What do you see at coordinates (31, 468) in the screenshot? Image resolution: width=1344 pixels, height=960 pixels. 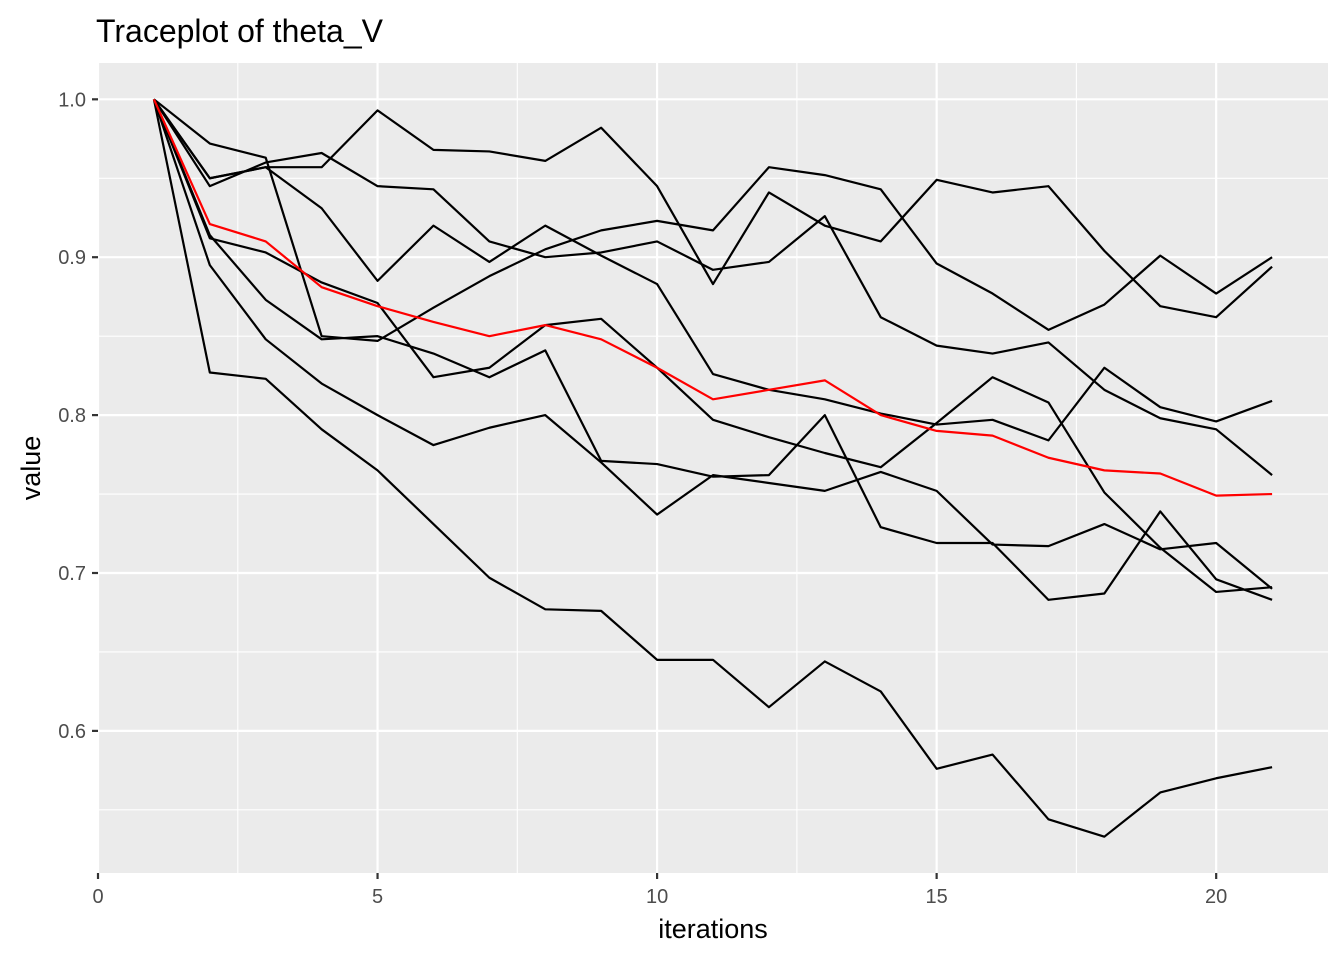 I see `y-axis-title: value` at bounding box center [31, 468].